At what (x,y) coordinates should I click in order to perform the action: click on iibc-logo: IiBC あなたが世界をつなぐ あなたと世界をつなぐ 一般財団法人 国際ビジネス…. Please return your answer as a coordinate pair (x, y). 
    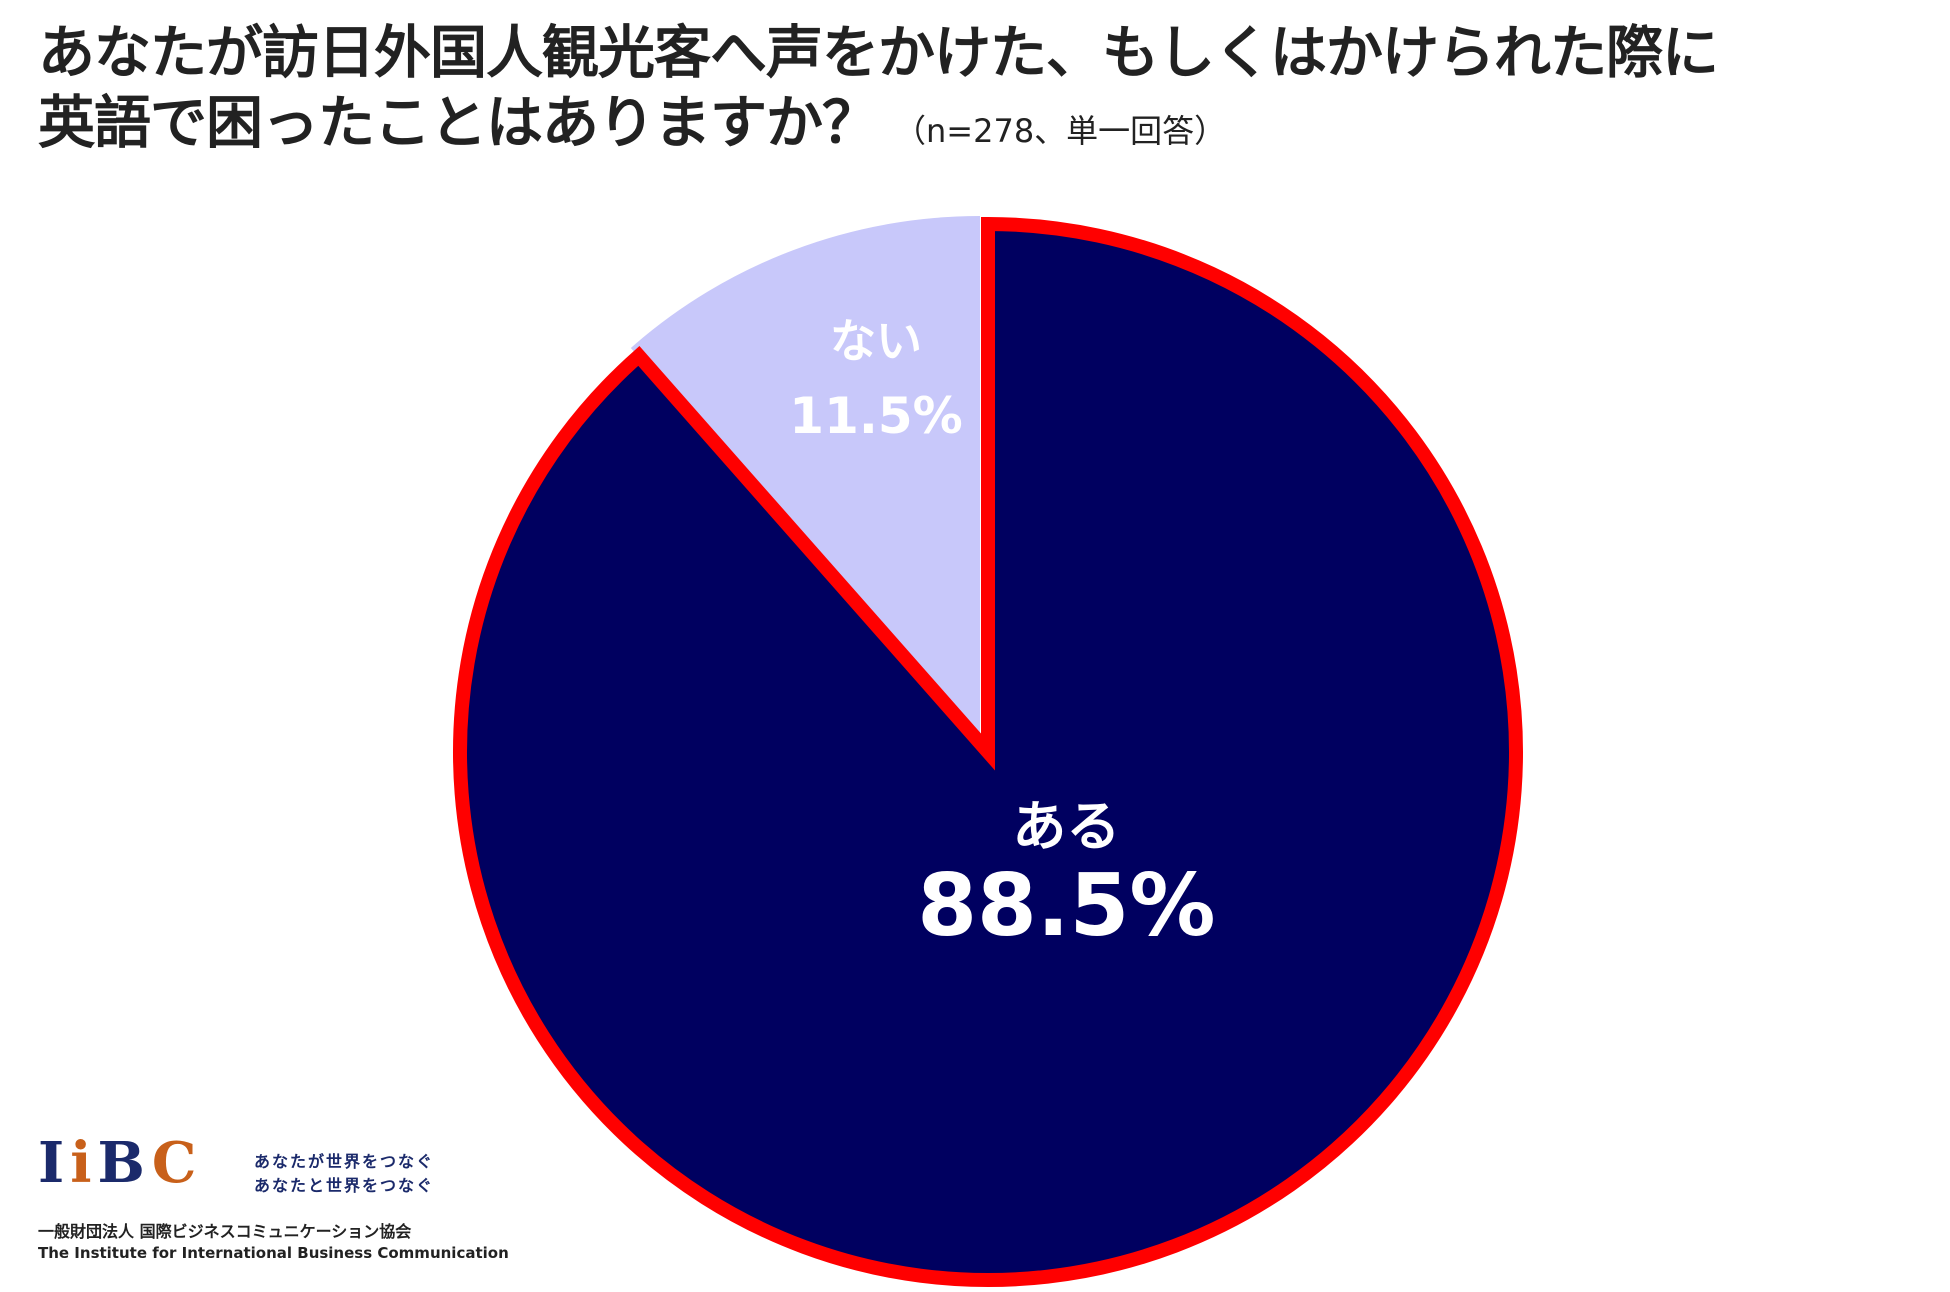
    Looking at the image, I should click on (273, 1197).